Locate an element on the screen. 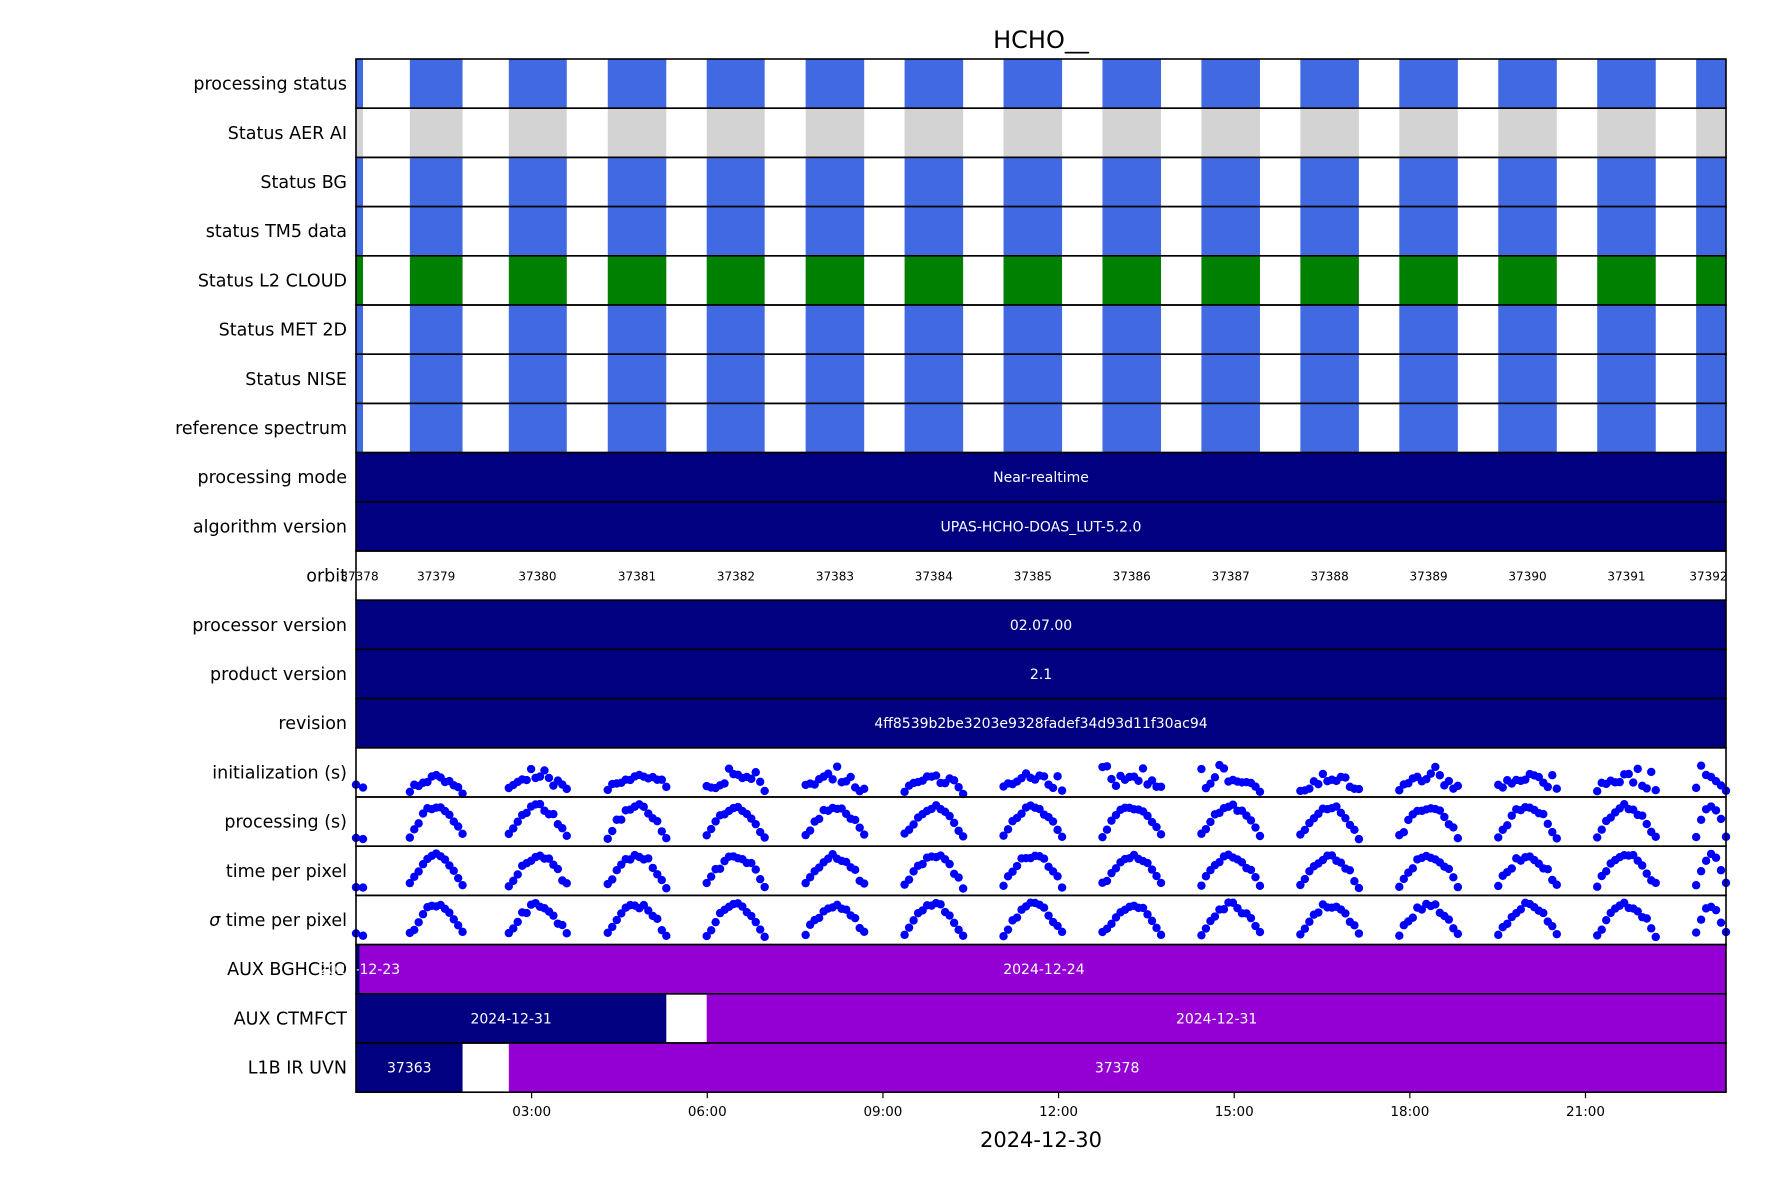 The height and width of the screenshot is (1181, 1771). chart-title: HCHO__ is located at coordinates (1041, 40).